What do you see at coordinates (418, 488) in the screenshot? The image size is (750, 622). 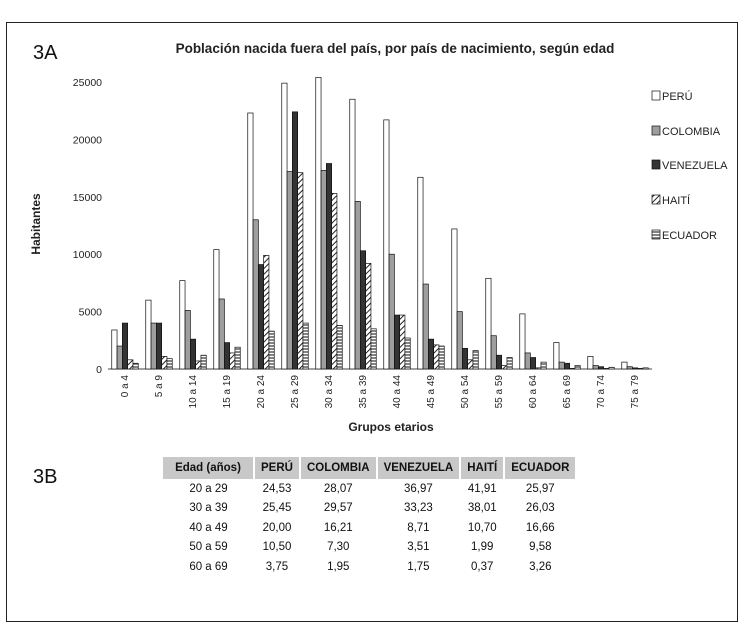 I see `table-cell: 36,97` at bounding box center [418, 488].